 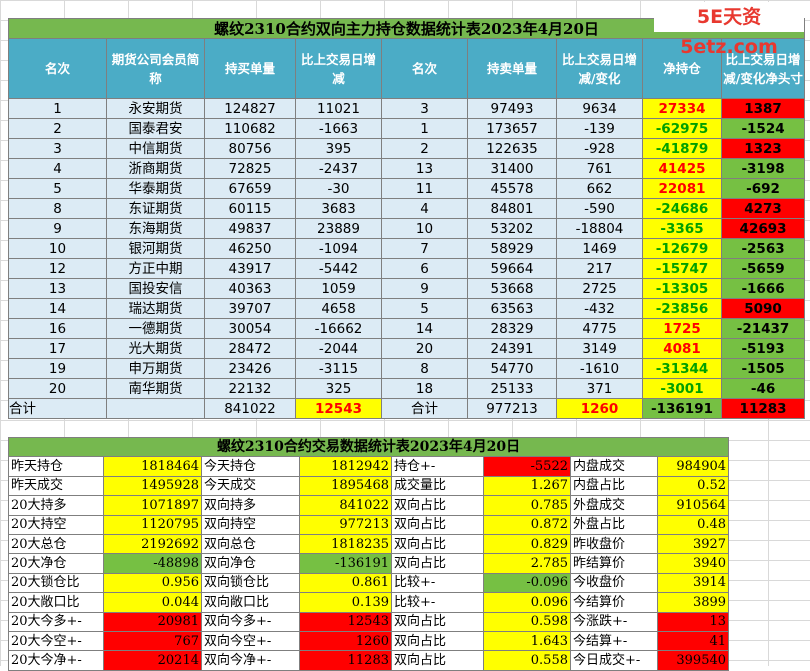 I want to click on stat-value: 1071897, so click(x=152, y=505).